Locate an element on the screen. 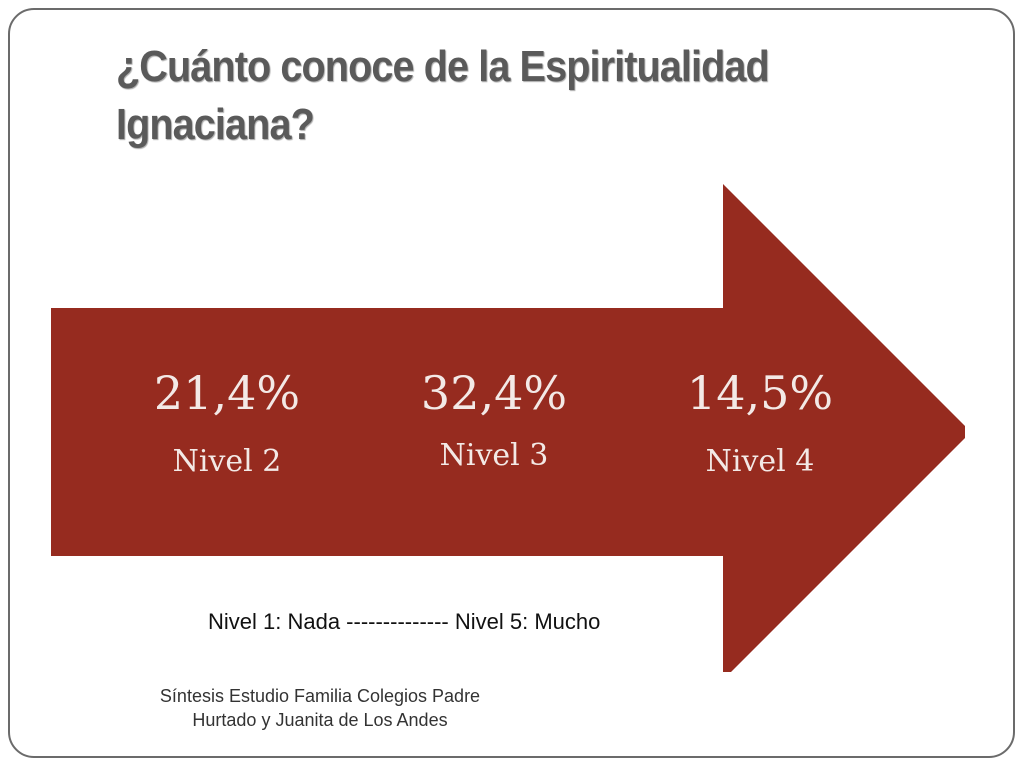 This screenshot has height=768, width=1024. stat-value: 21,4% is located at coordinates (227, 393).